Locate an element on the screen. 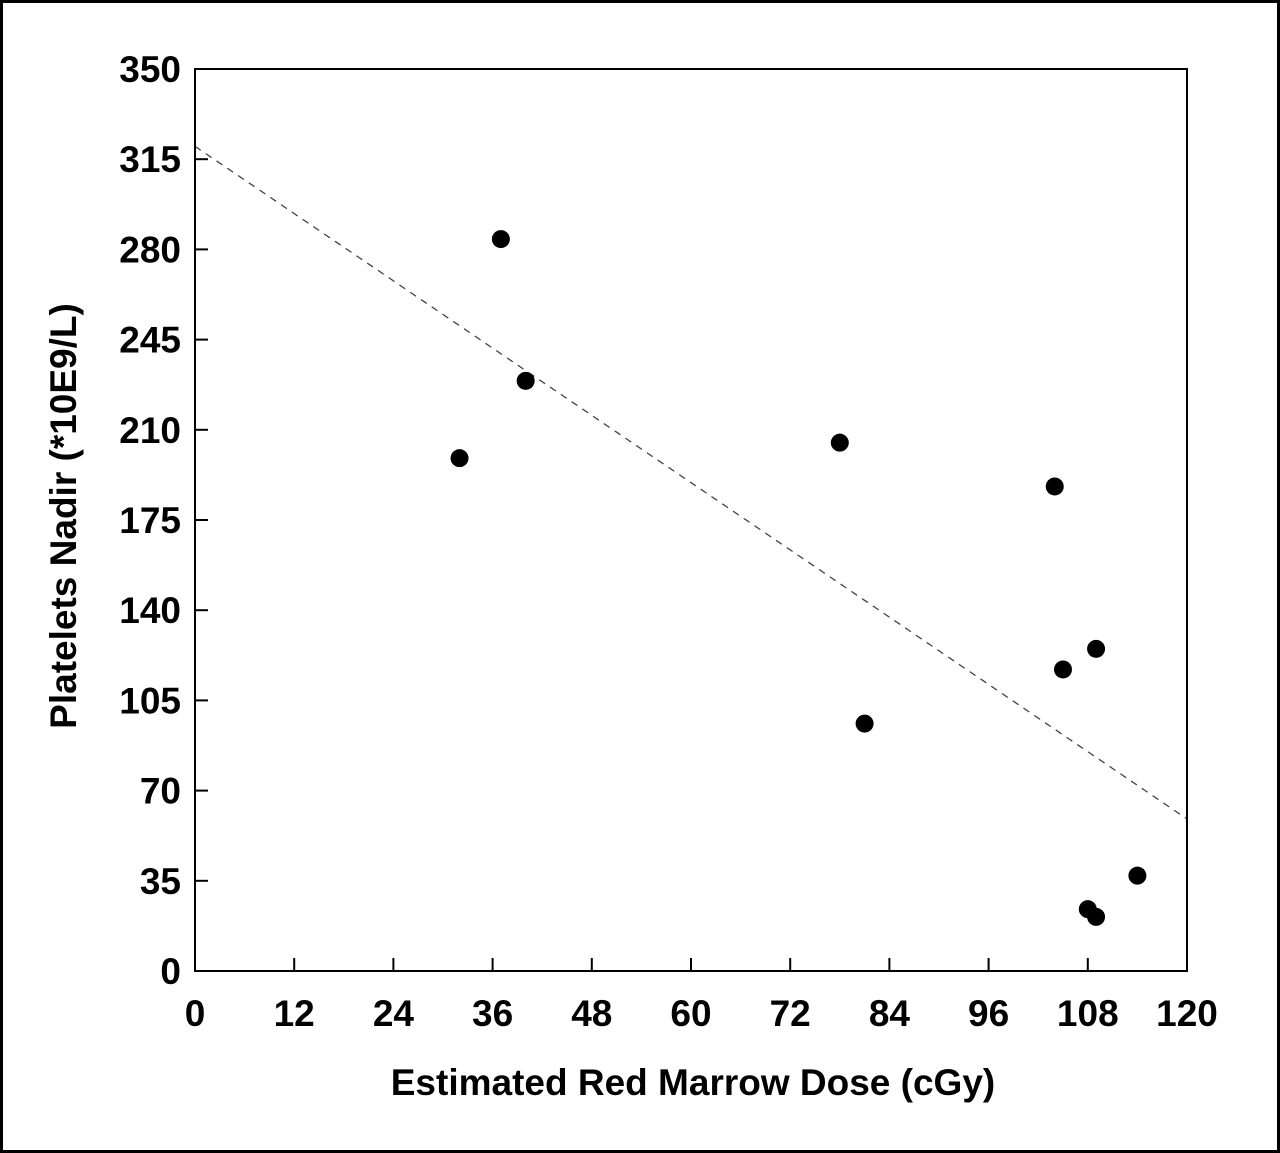 Image resolution: width=1280 pixels, height=1153 pixels. y-tick-label: 35 is located at coordinates (160, 881).